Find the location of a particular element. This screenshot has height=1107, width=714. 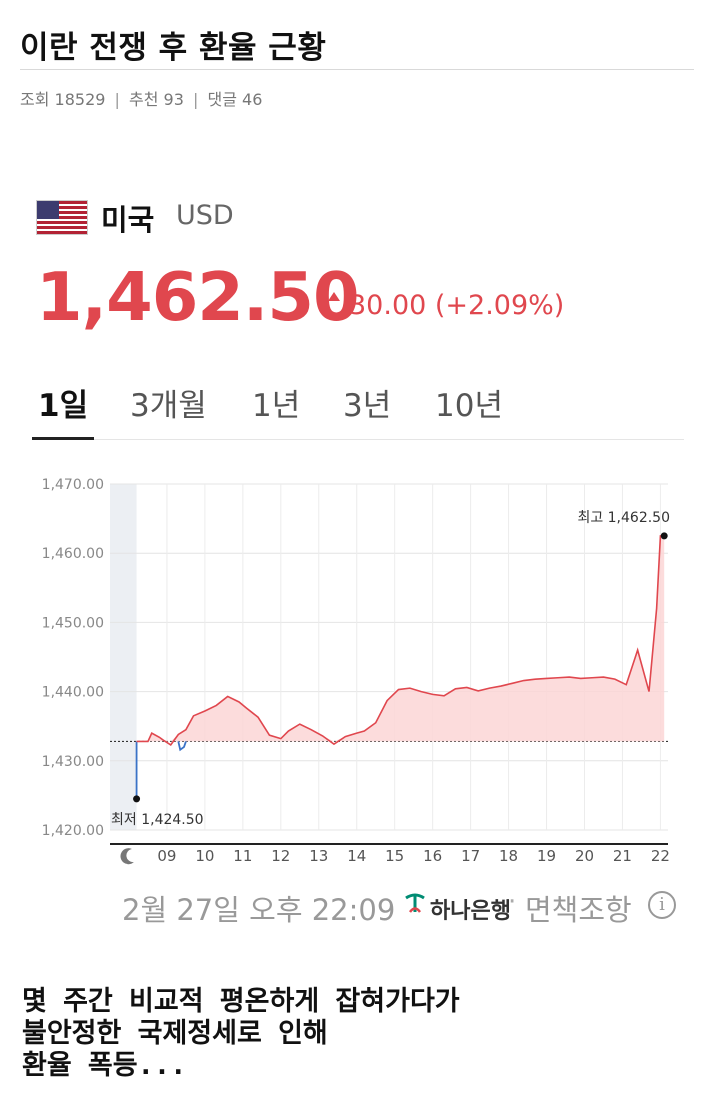

exchange-rate: 1,462.50 is located at coordinates (198, 297).